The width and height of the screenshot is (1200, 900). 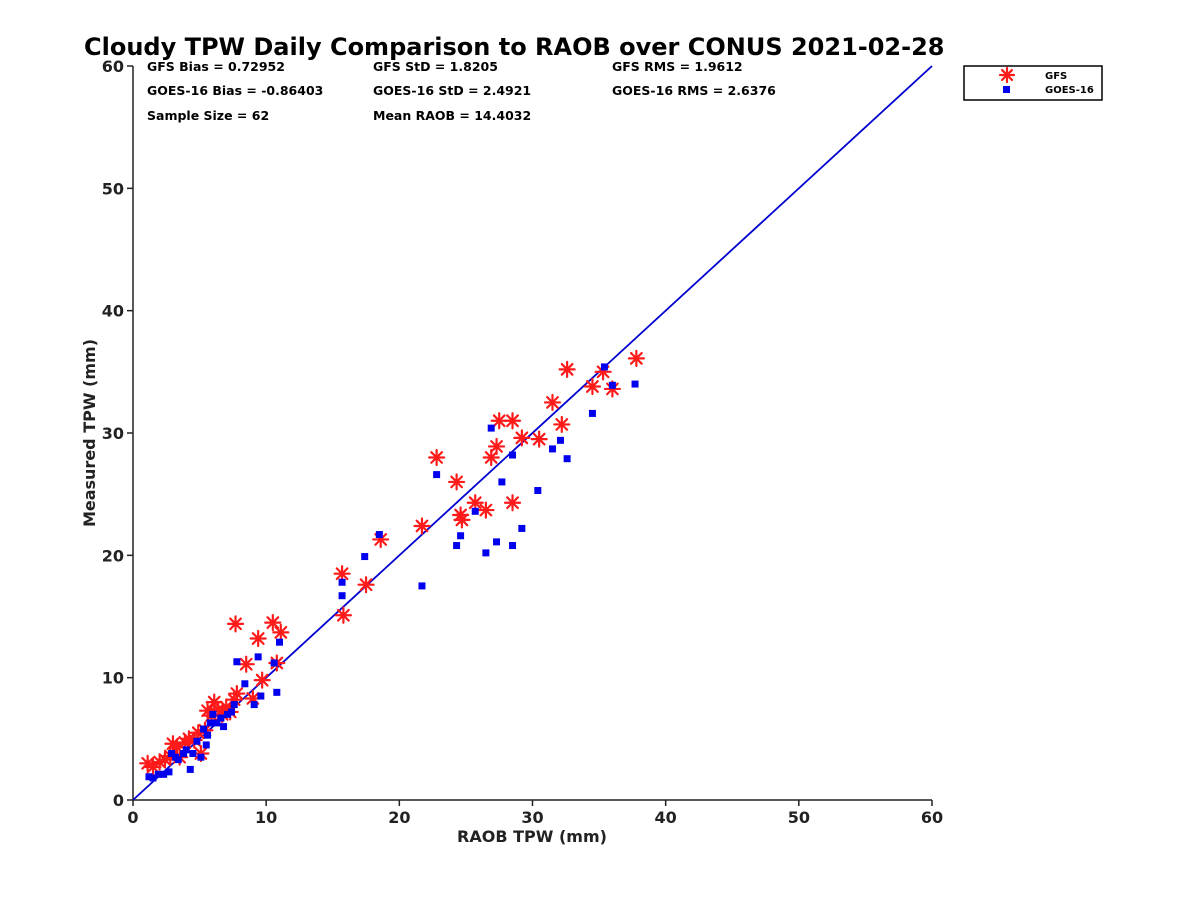 What do you see at coordinates (208, 115) in the screenshot?
I see `stat-sample-size: Sample Size = 62` at bounding box center [208, 115].